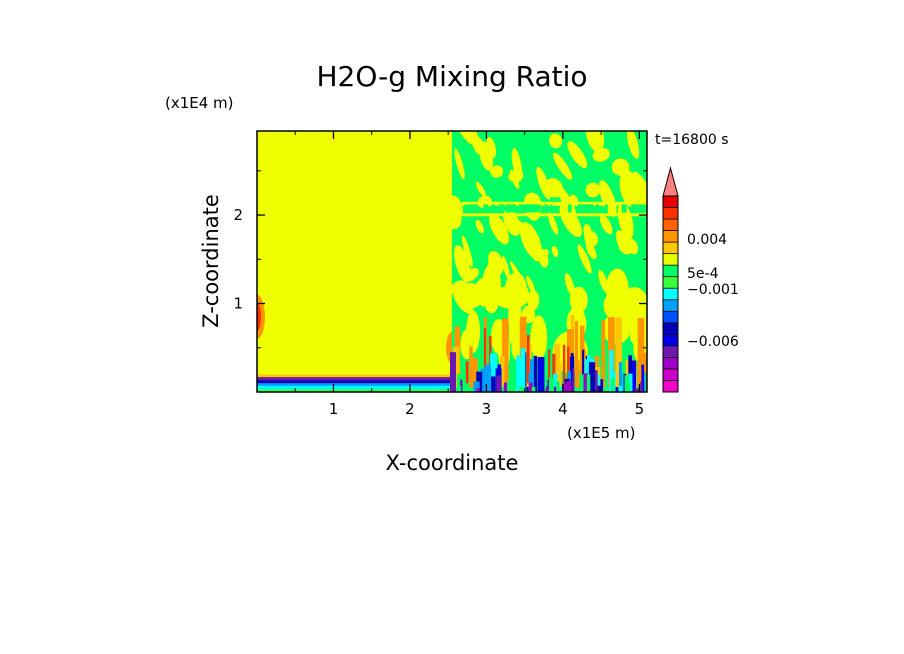  Describe the element at coordinates (713, 290) in the screenshot. I see `colorbar-label: −0.001` at that location.